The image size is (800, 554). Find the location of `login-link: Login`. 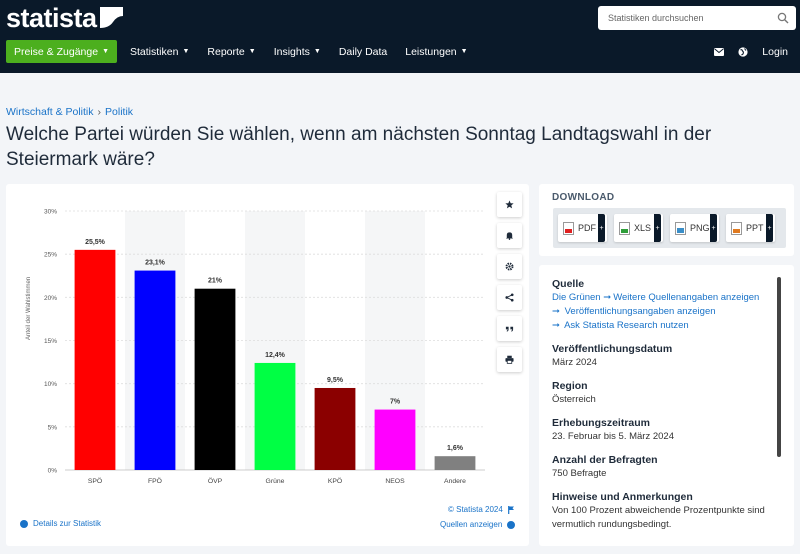

login-link: Login is located at coordinates (775, 51).